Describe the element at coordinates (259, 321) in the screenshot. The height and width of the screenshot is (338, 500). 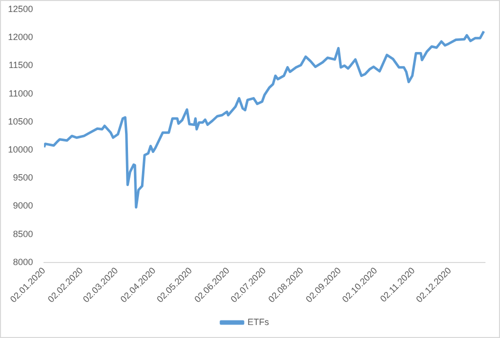
I see `legend-label: ETFs` at that location.